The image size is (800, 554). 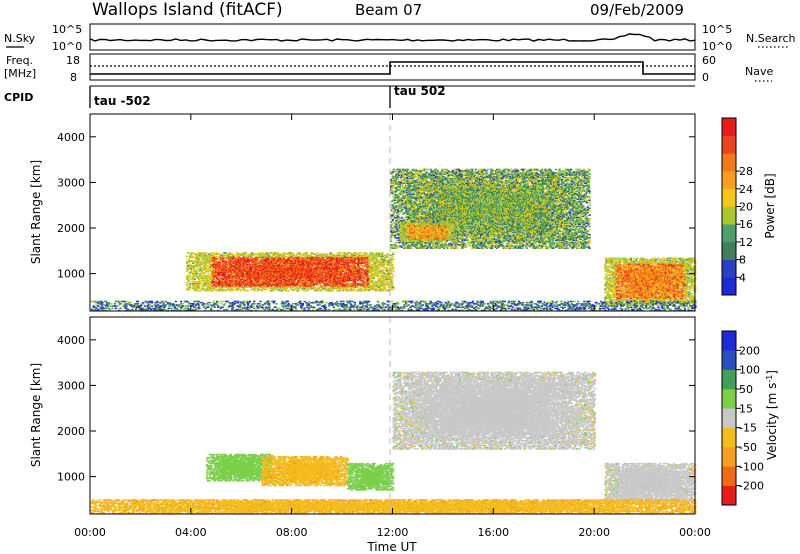 I want to click on freq-tick-top: 18, so click(x=73, y=60).